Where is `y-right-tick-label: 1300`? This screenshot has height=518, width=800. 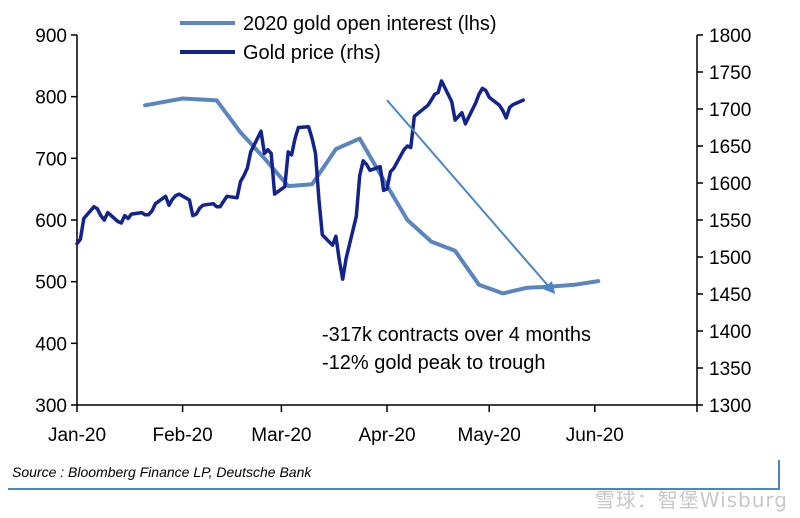 y-right-tick-label: 1300 is located at coordinates (730, 406).